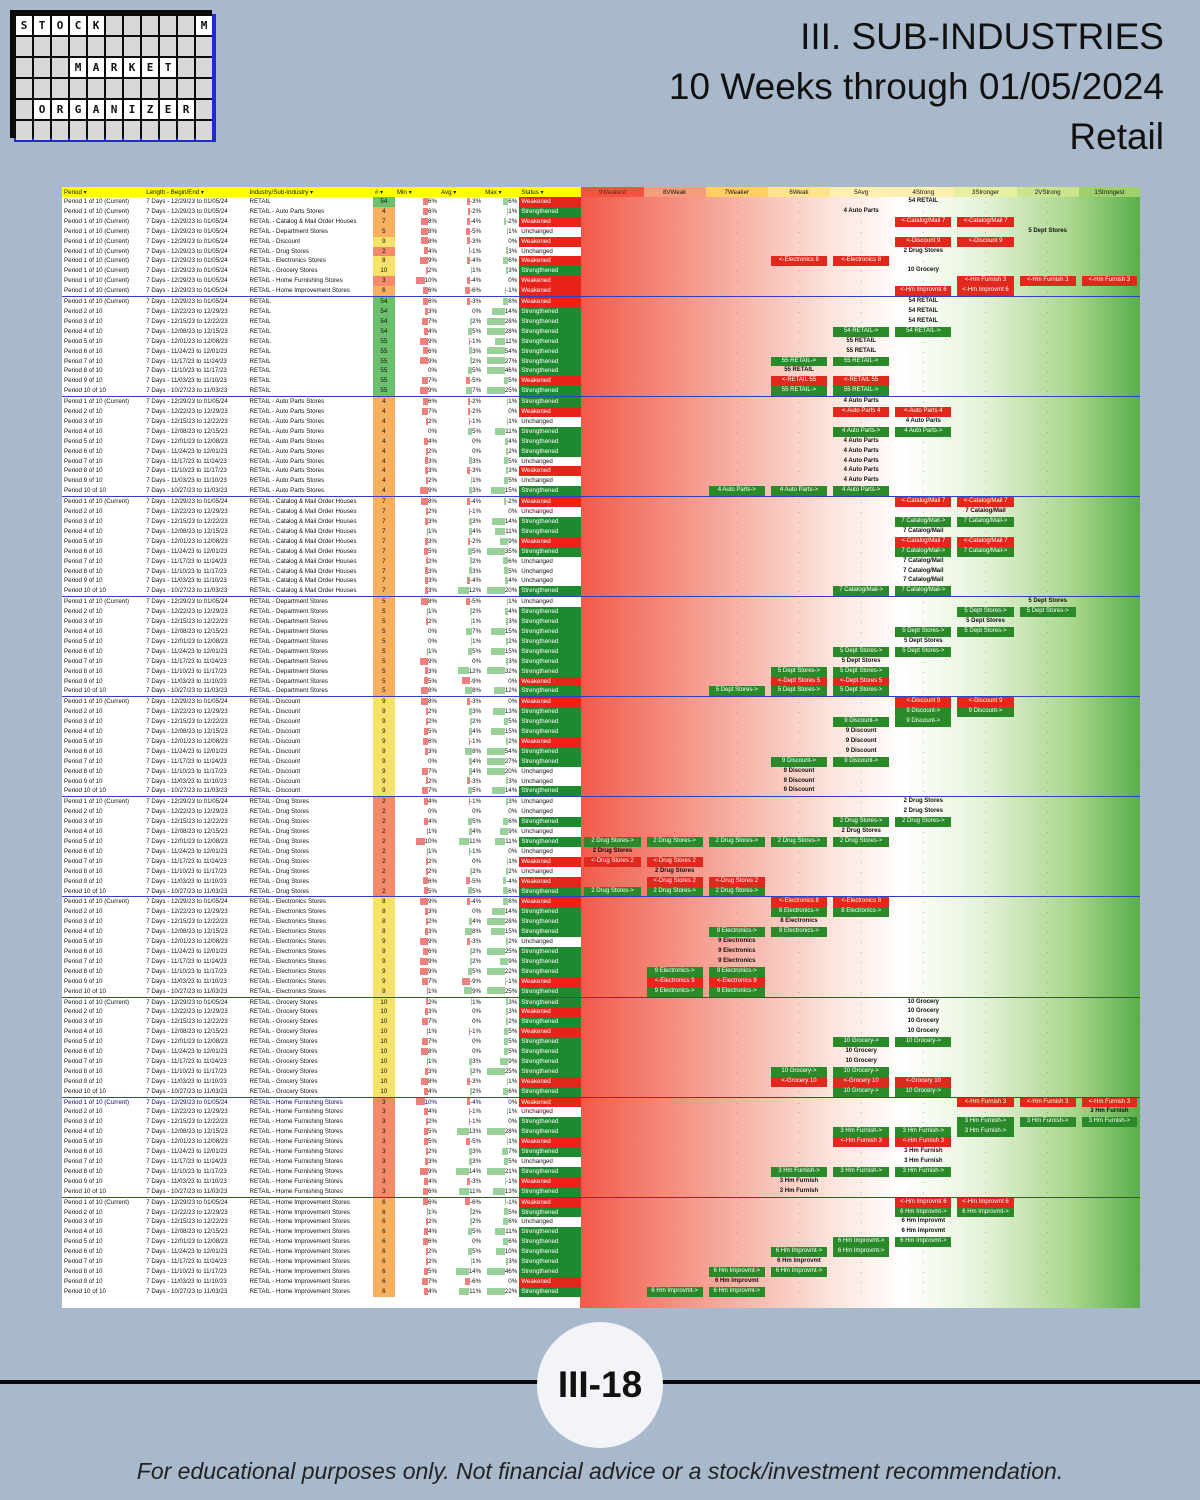 The width and height of the screenshot is (1200, 1500). What do you see at coordinates (674, 192) in the screenshot?
I see `column-header: 8VWeak` at bounding box center [674, 192].